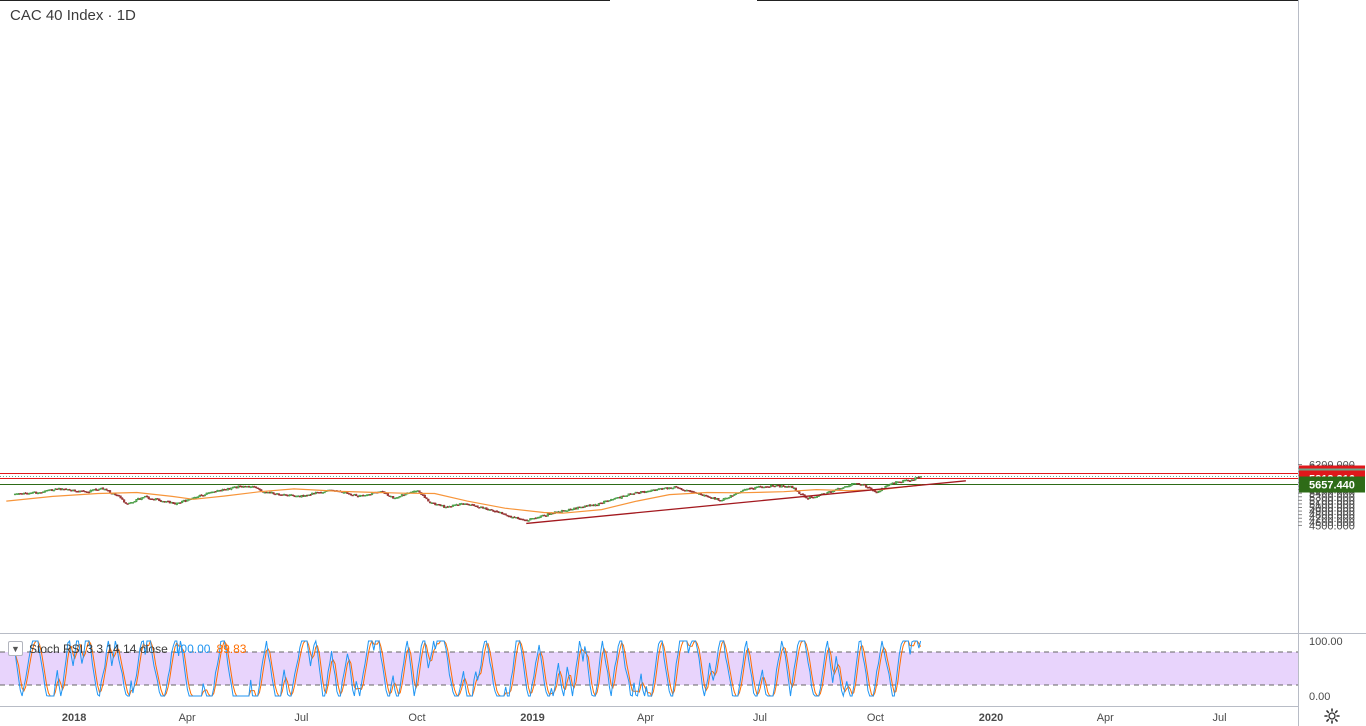 Image resolution: width=1366 pixels, height=726 pixels. What do you see at coordinates (464, 499) in the screenshot?
I see `moving-average-line` at bounding box center [464, 499].